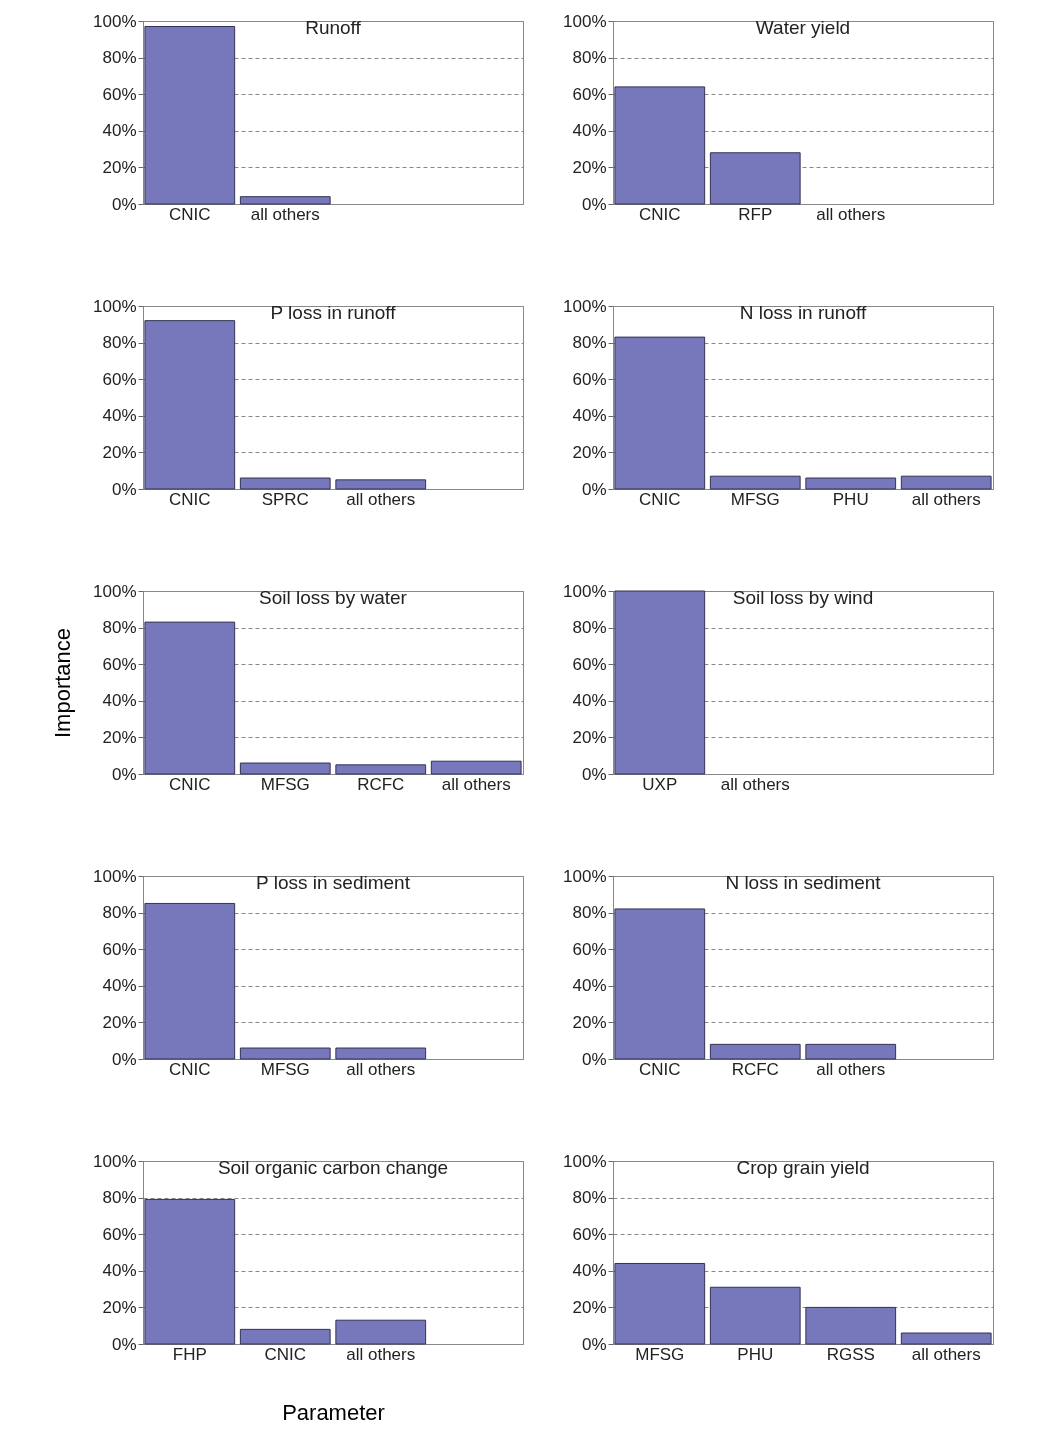 The image size is (1042, 1435). What do you see at coordinates (333, 27) in the screenshot?
I see `chart-title: Runoff` at bounding box center [333, 27].